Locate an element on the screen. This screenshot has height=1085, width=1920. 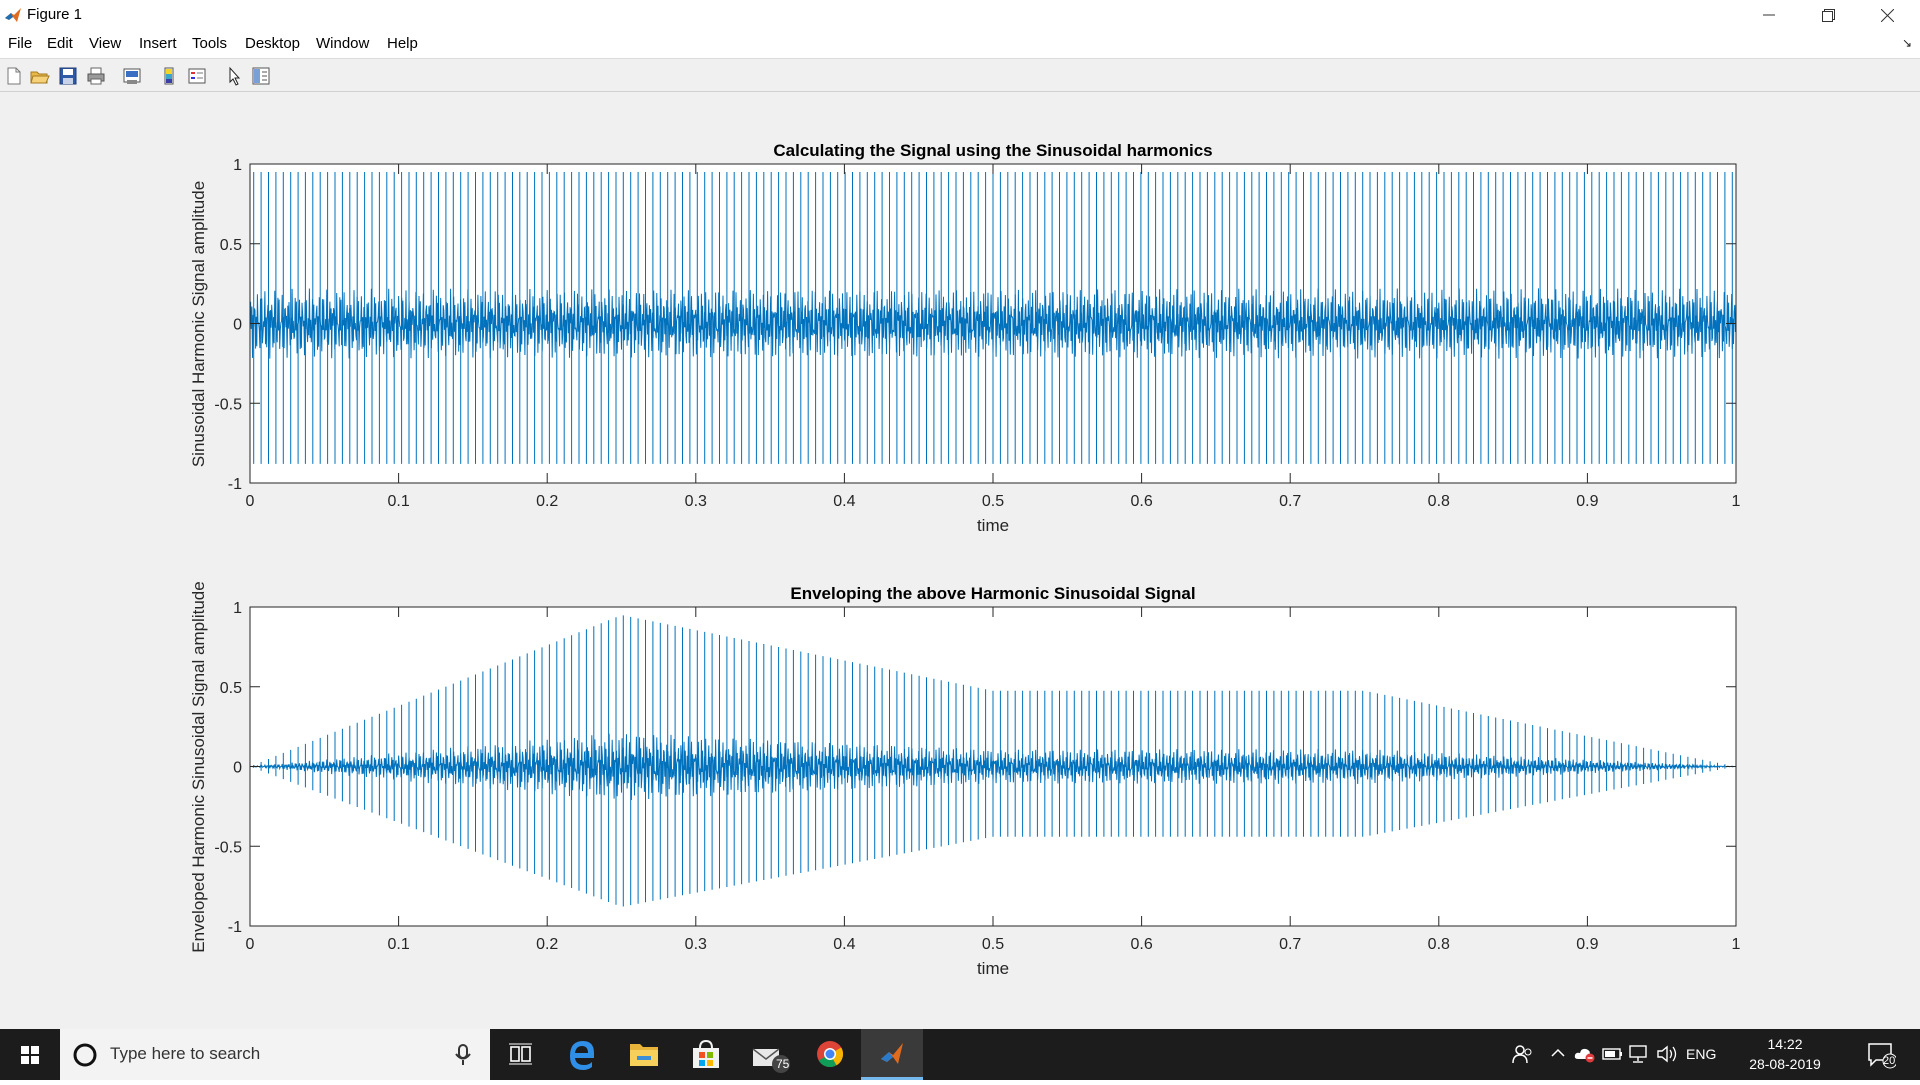
menu-edit: Edit is located at coordinates (60, 43).